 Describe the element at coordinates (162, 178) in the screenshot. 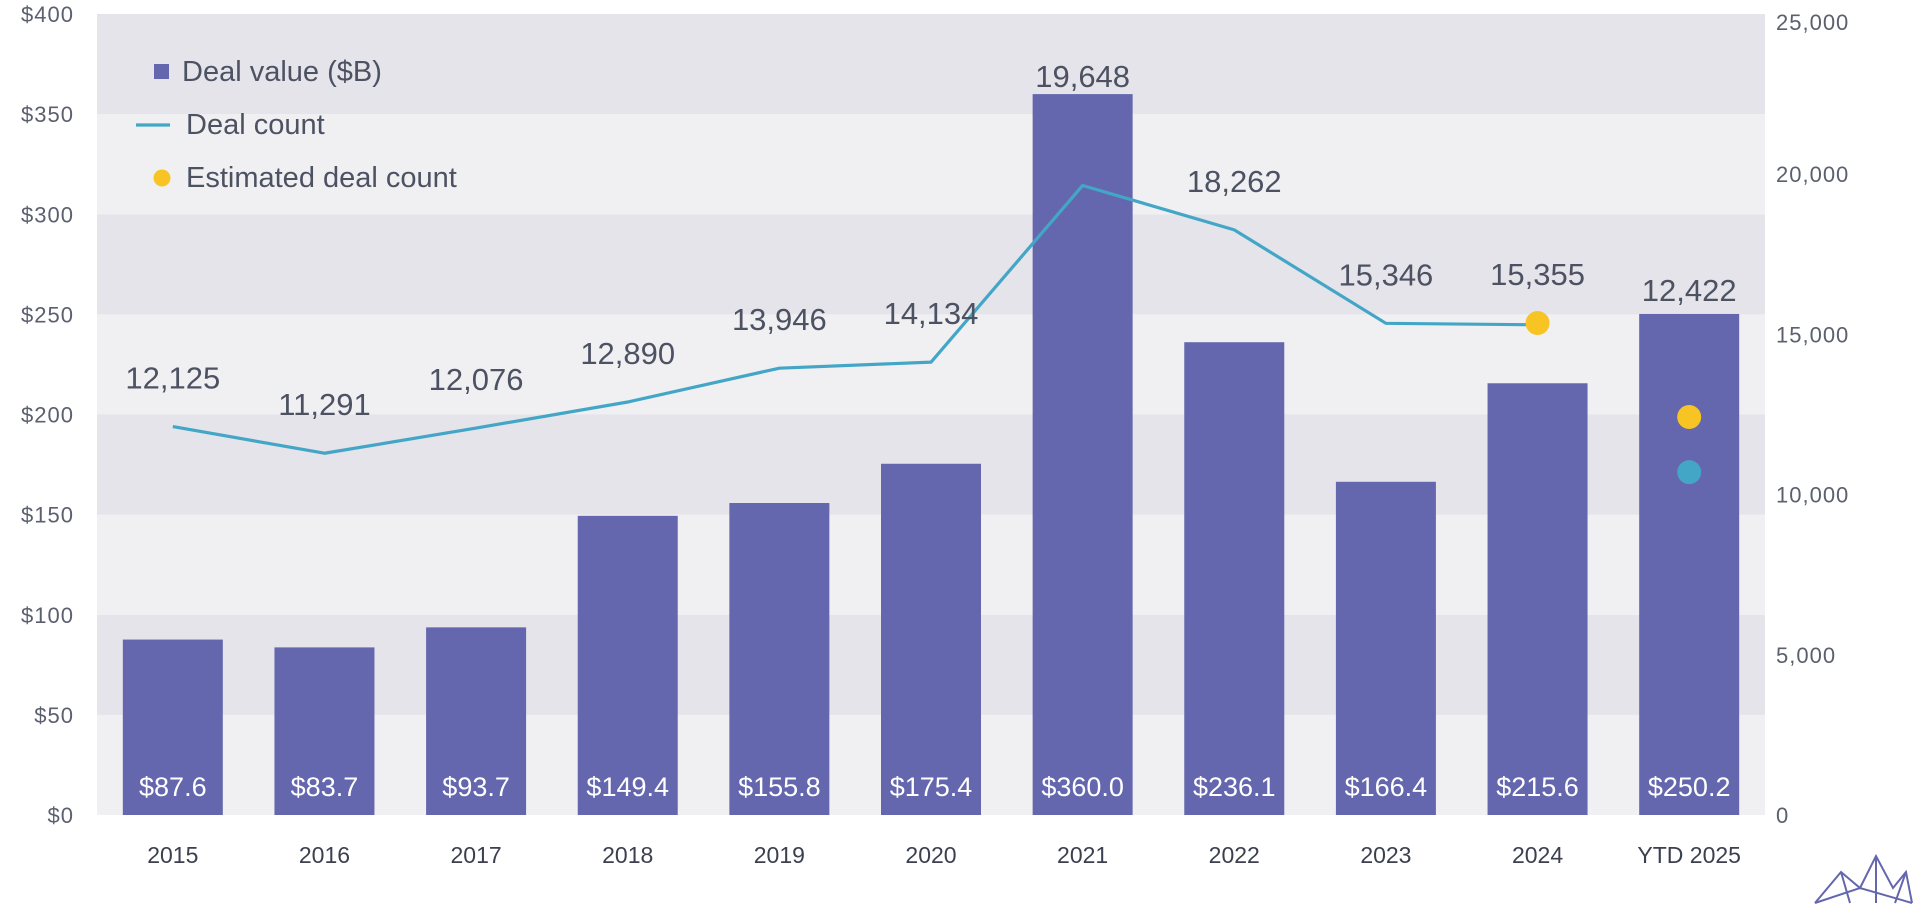

I see `legend-dot-swatch` at that location.